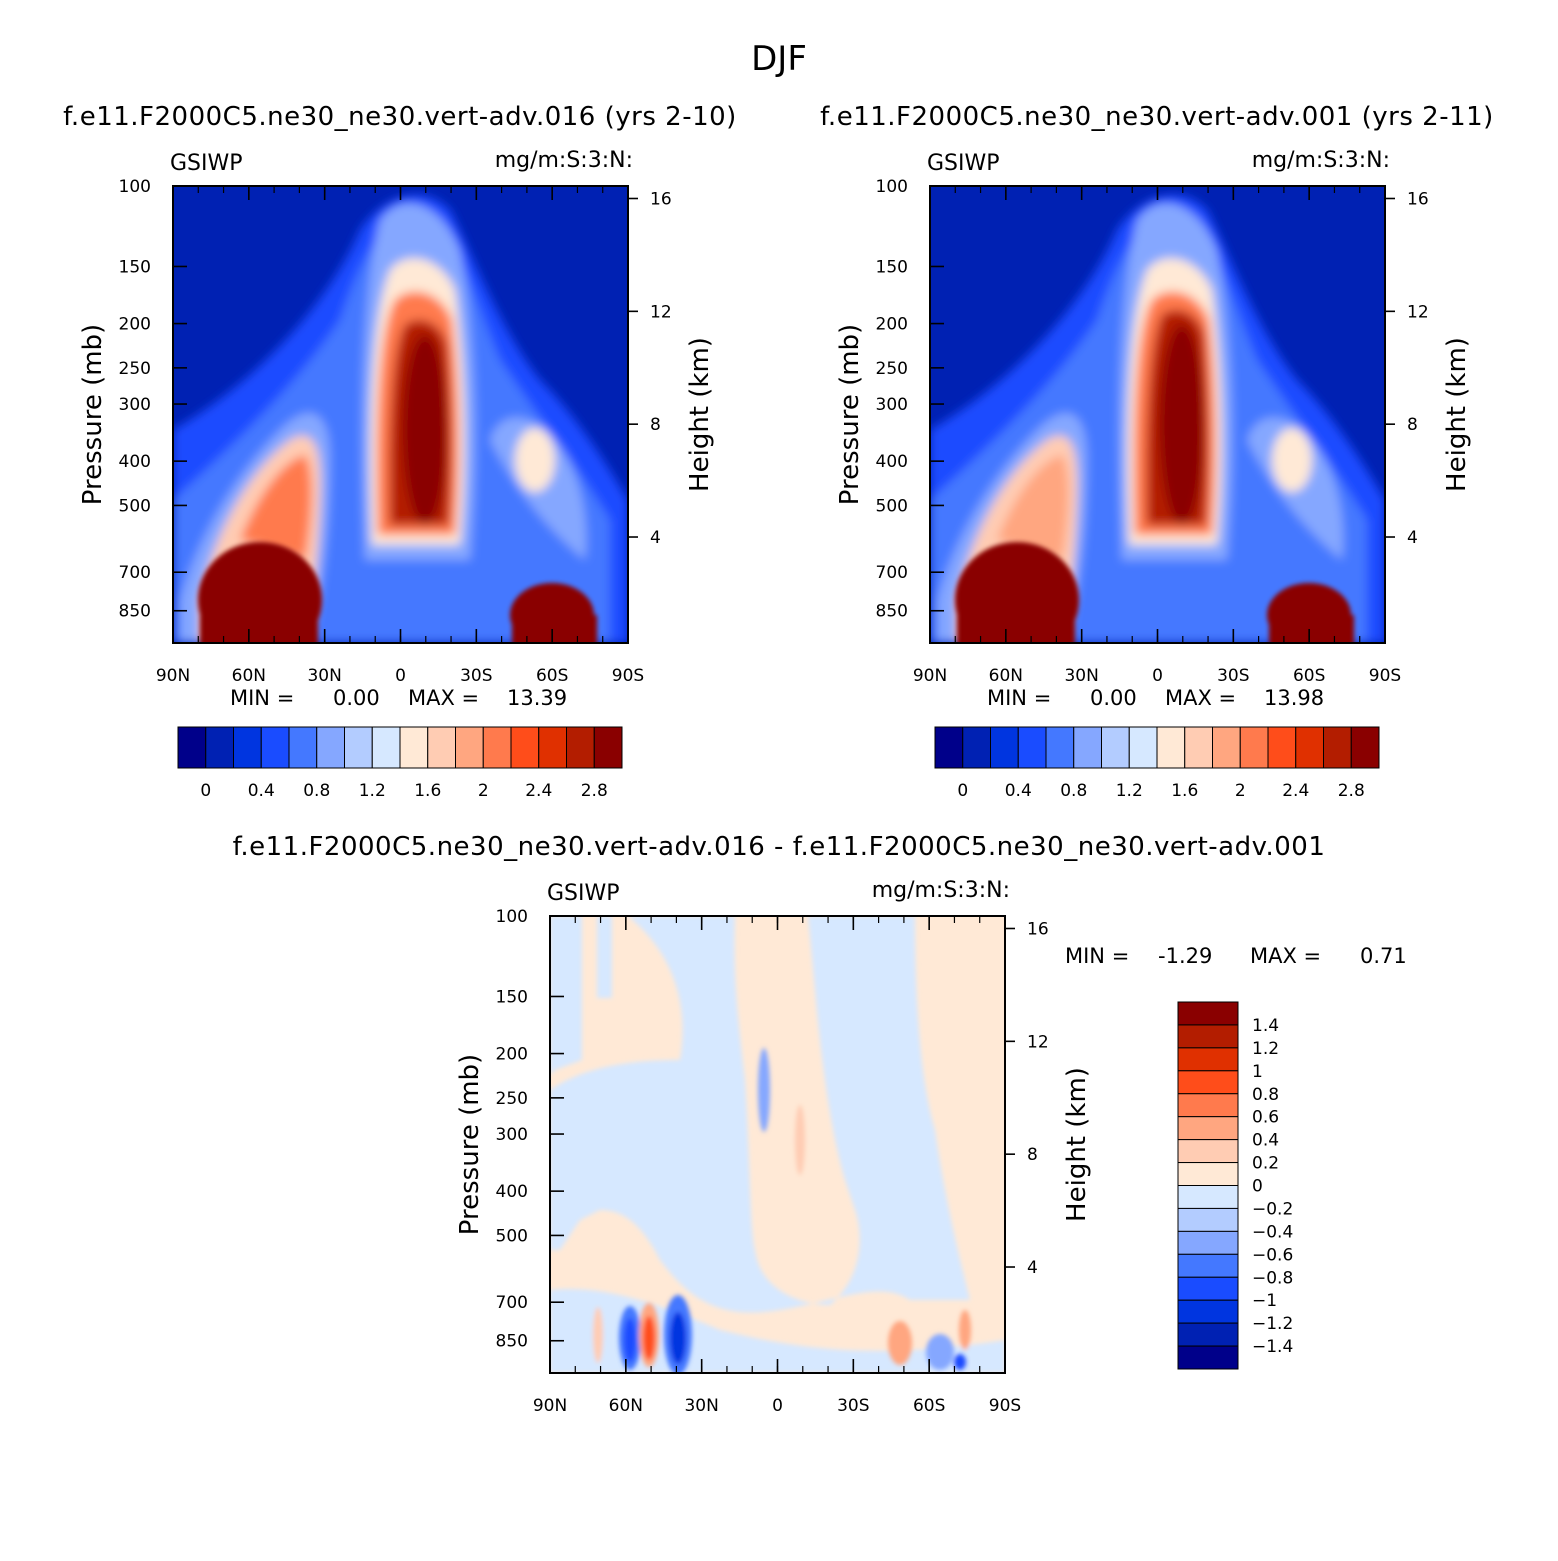 The width and height of the screenshot is (1558, 1561). I want to click on panel-1-variable: GSIWP, so click(206, 163).